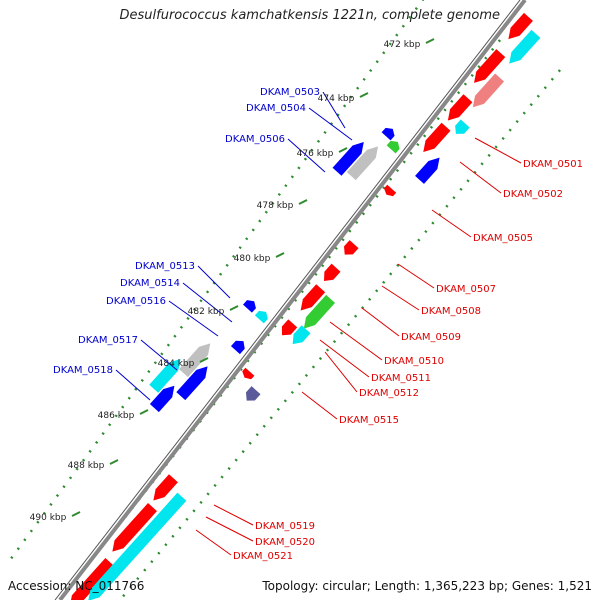  What do you see at coordinates (401, 378) in the screenshot?
I see `forward-gene-label: DKAM_0511` at bounding box center [401, 378].